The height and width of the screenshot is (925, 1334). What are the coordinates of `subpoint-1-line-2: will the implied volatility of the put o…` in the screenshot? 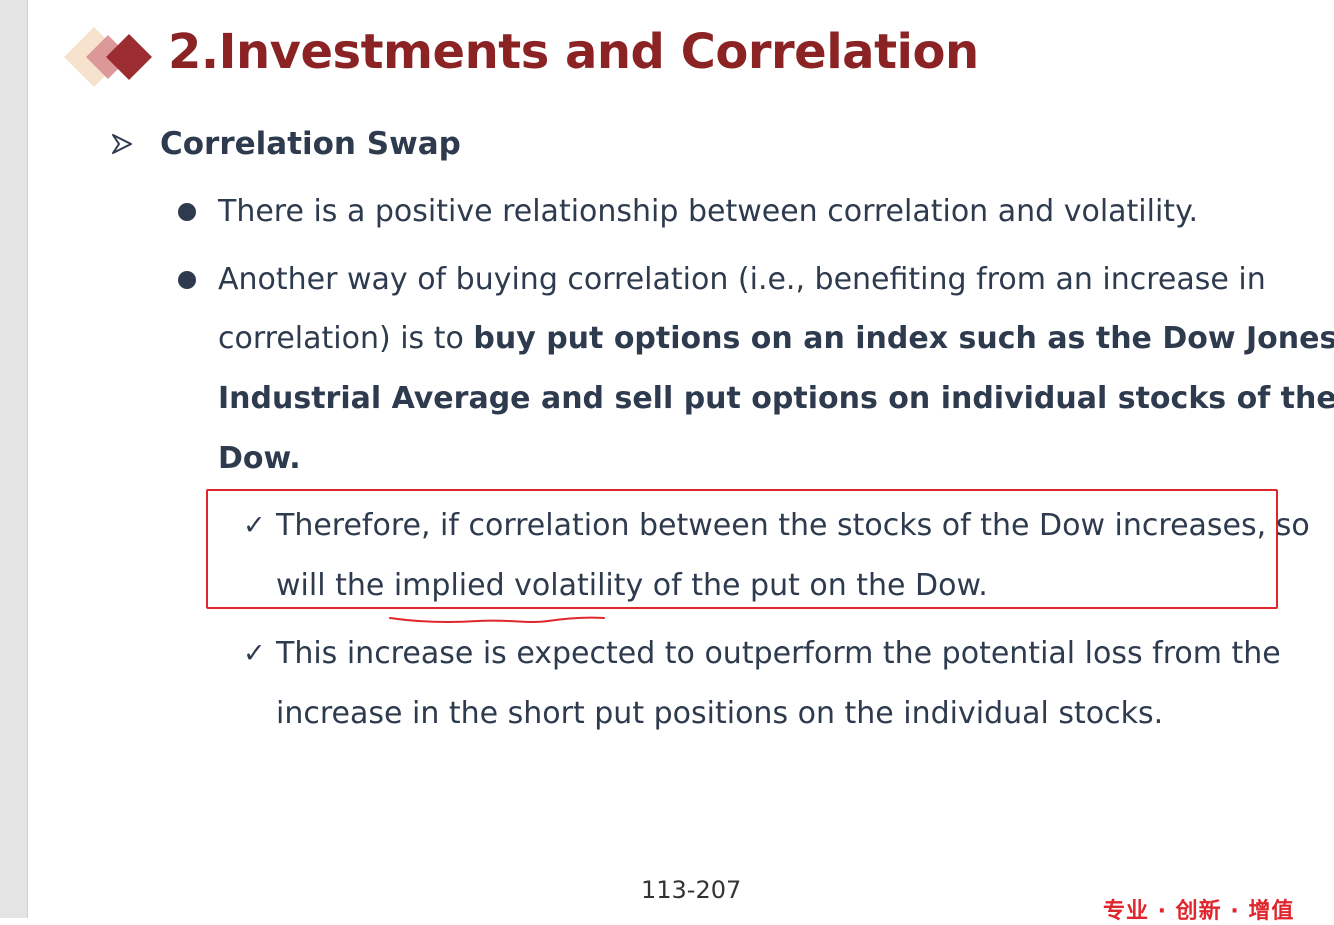 It's located at (632, 585).